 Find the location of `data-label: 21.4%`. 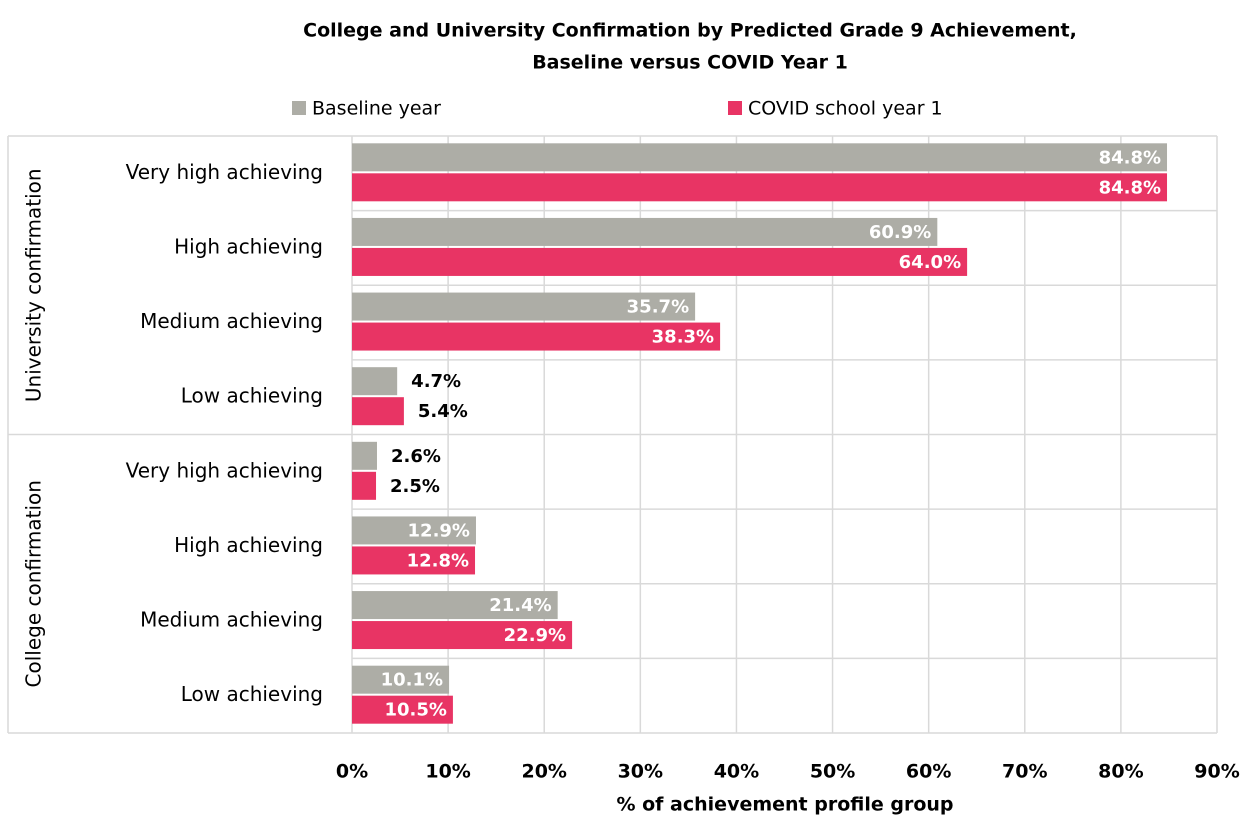

data-label: 21.4% is located at coordinates (520, 605).